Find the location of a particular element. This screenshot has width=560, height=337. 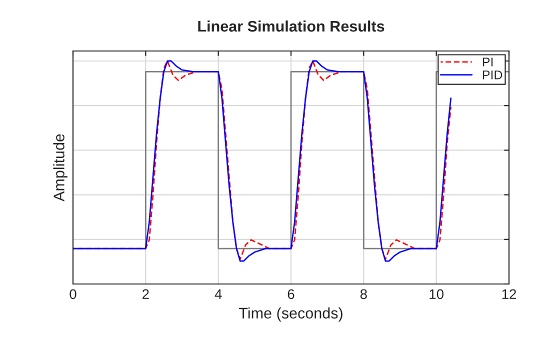

x-tick-label: 4 is located at coordinates (218, 294).